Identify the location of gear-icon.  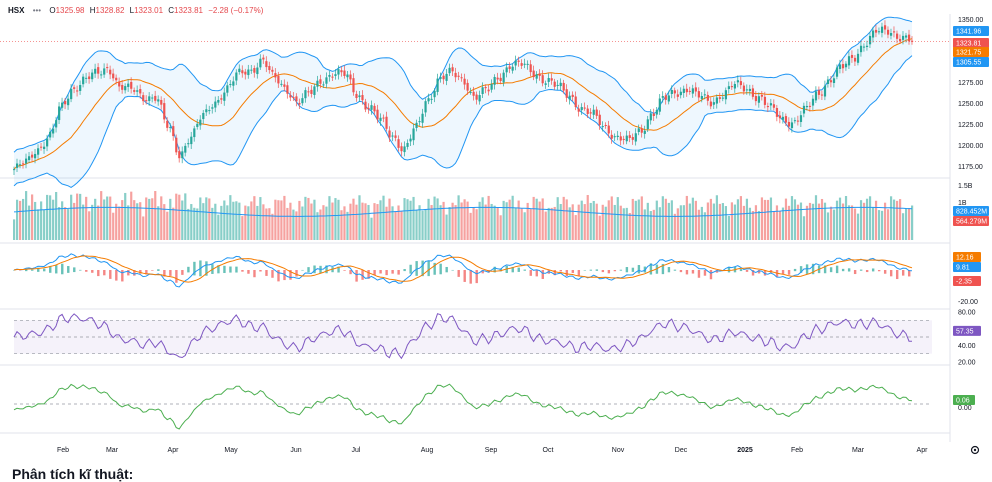
(975, 450).